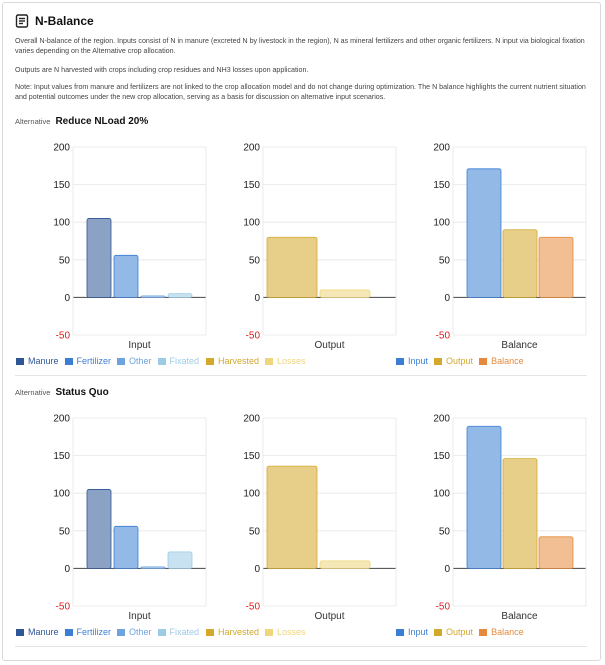 This screenshot has width=605, height=665. What do you see at coordinates (64, 21) in the screenshot?
I see `page-title: N-Balance` at bounding box center [64, 21].